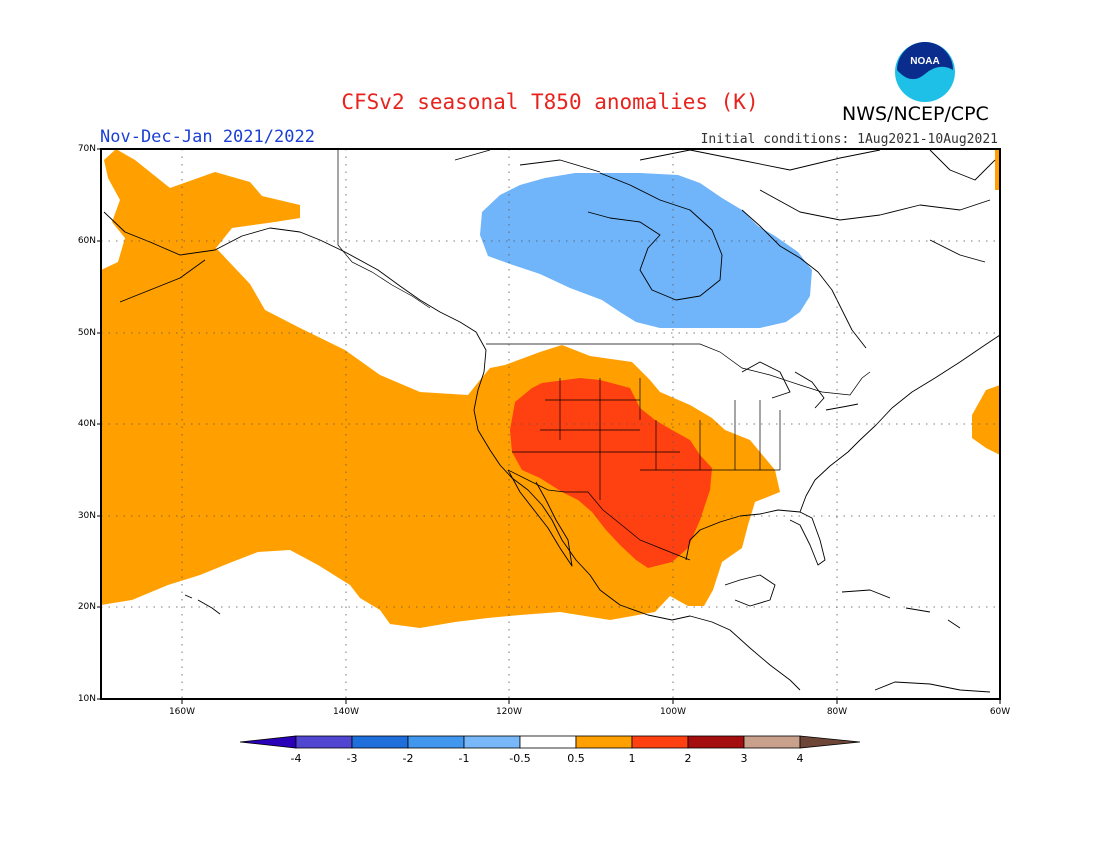 The height and width of the screenshot is (850, 1100). I want to click on baja-california, so click(540, 518).